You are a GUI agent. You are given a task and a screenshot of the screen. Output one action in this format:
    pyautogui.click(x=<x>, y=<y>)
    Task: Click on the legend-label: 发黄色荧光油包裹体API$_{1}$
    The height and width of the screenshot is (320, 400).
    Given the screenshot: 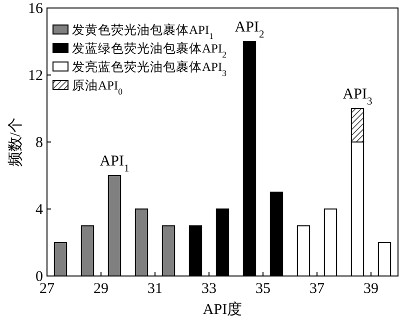 What is the action you would take?
    pyautogui.click(x=143, y=31)
    